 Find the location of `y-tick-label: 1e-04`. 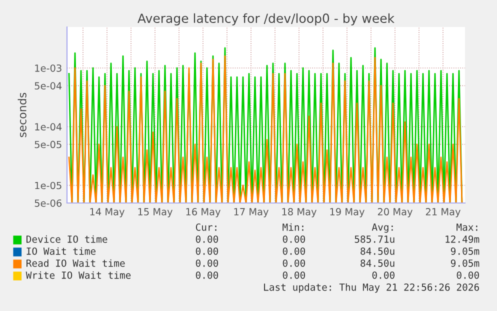

y-tick-label: 1e-04 is located at coordinates (48, 127).